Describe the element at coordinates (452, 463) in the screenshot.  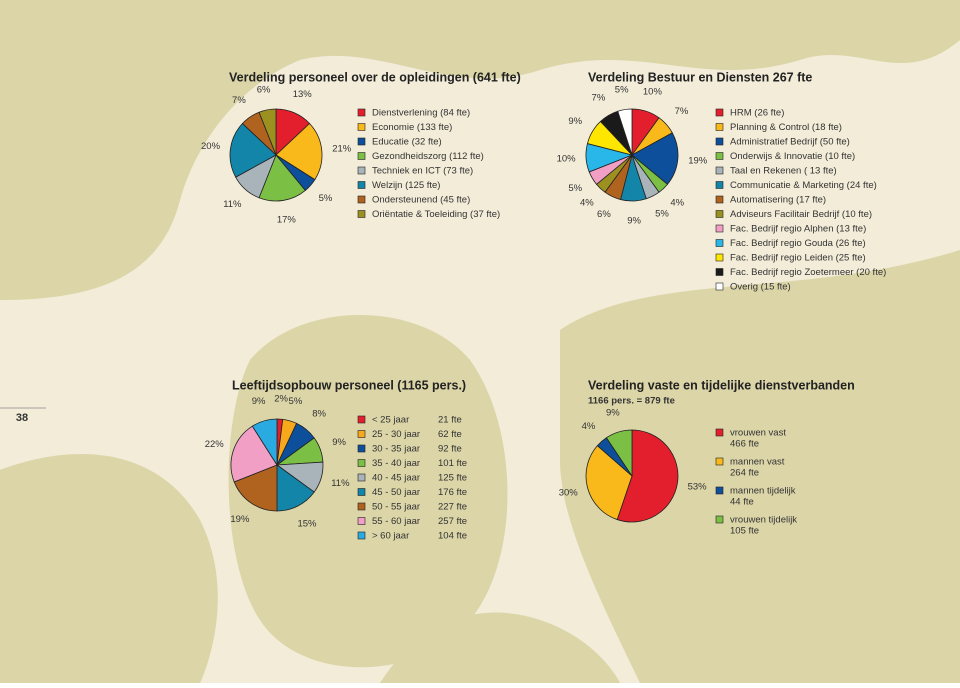
I see `legend-fte: 101 fte` at that location.